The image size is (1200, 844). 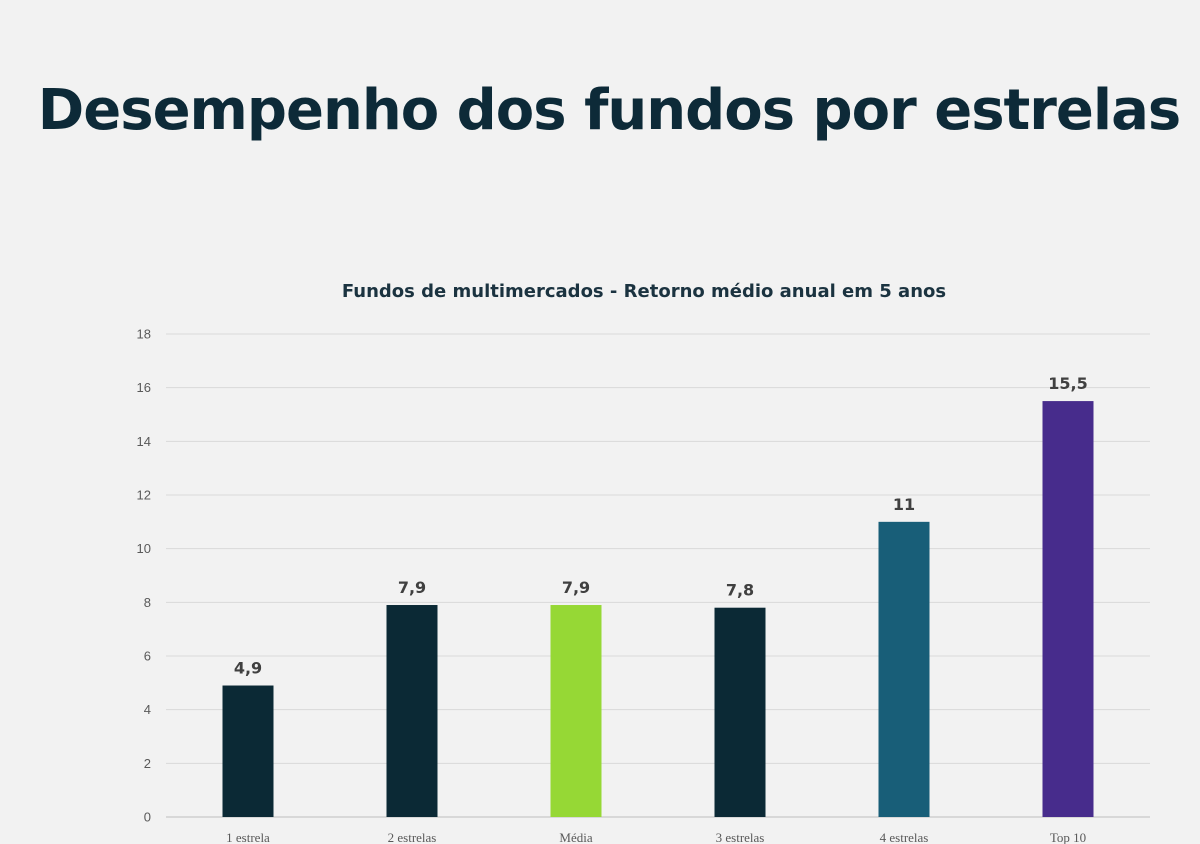 I want to click on category-label: 1 estrela, so click(x=248, y=837).